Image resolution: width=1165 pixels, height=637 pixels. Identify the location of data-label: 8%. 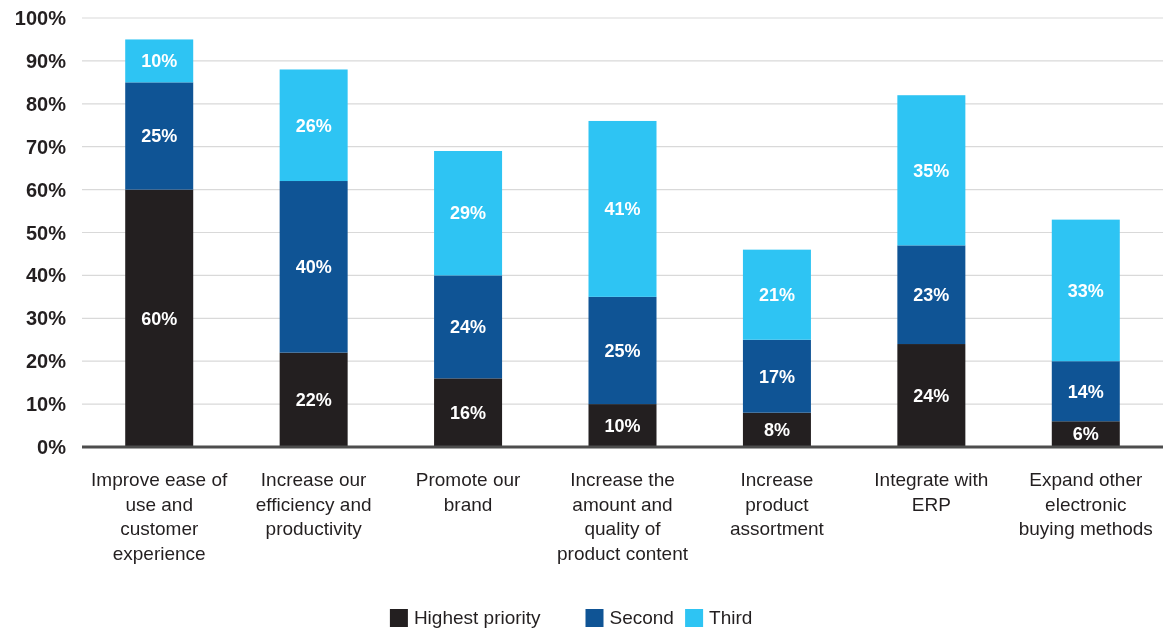
(776, 430).